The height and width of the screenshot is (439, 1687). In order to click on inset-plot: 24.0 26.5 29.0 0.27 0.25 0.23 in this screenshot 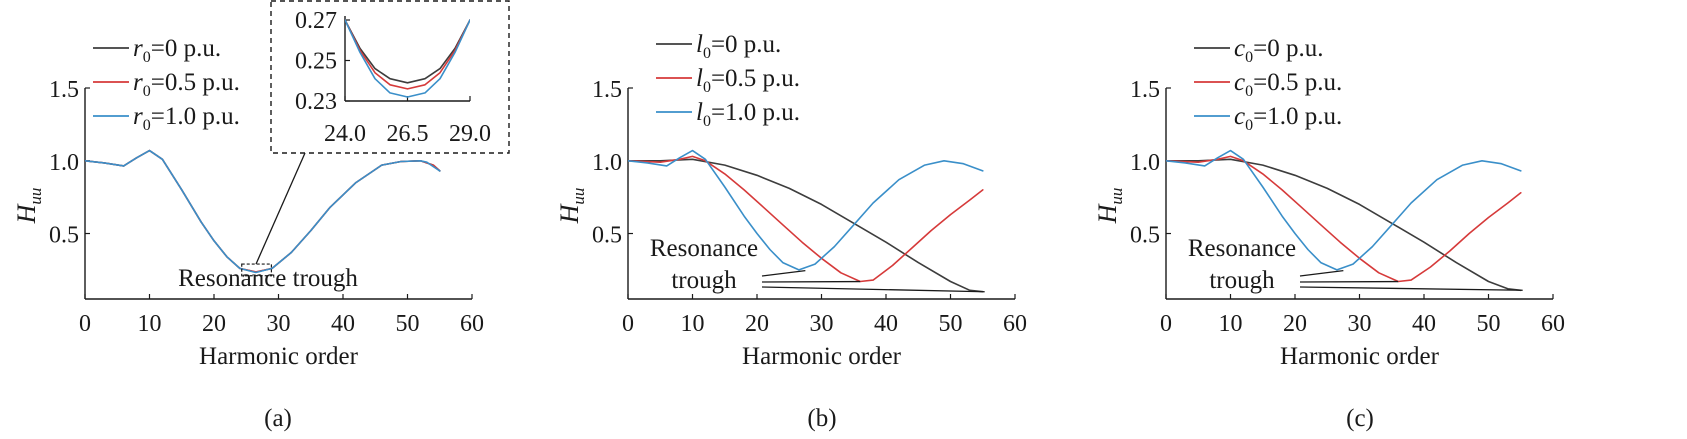, I will do `click(393, 77)`.